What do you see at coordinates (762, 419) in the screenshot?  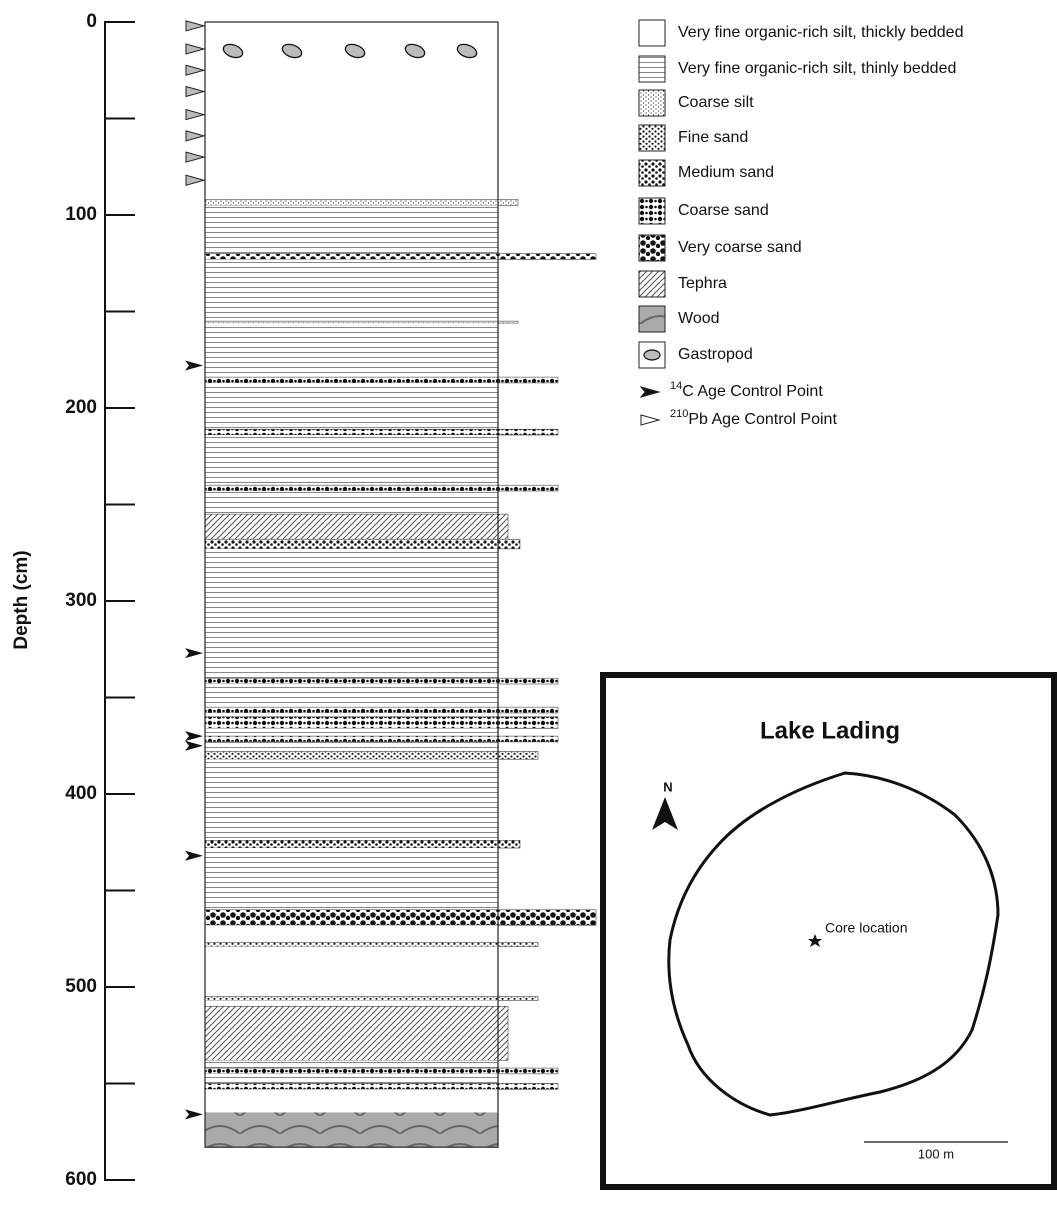 I see `legend-text: Pb Age Control Point` at bounding box center [762, 419].